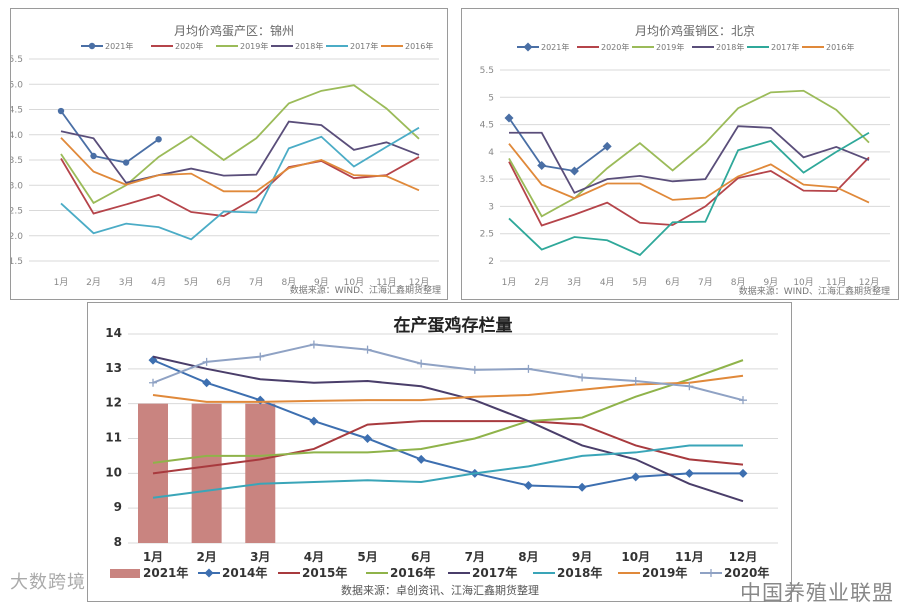  I want to click on legend-label: 2014年, so click(244, 572).